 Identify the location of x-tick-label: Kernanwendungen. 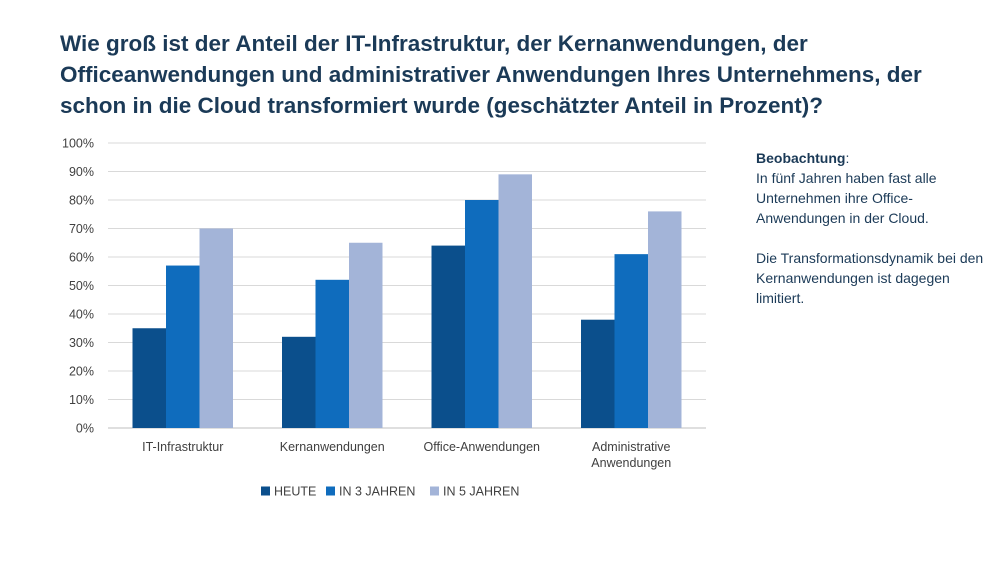
(332, 447).